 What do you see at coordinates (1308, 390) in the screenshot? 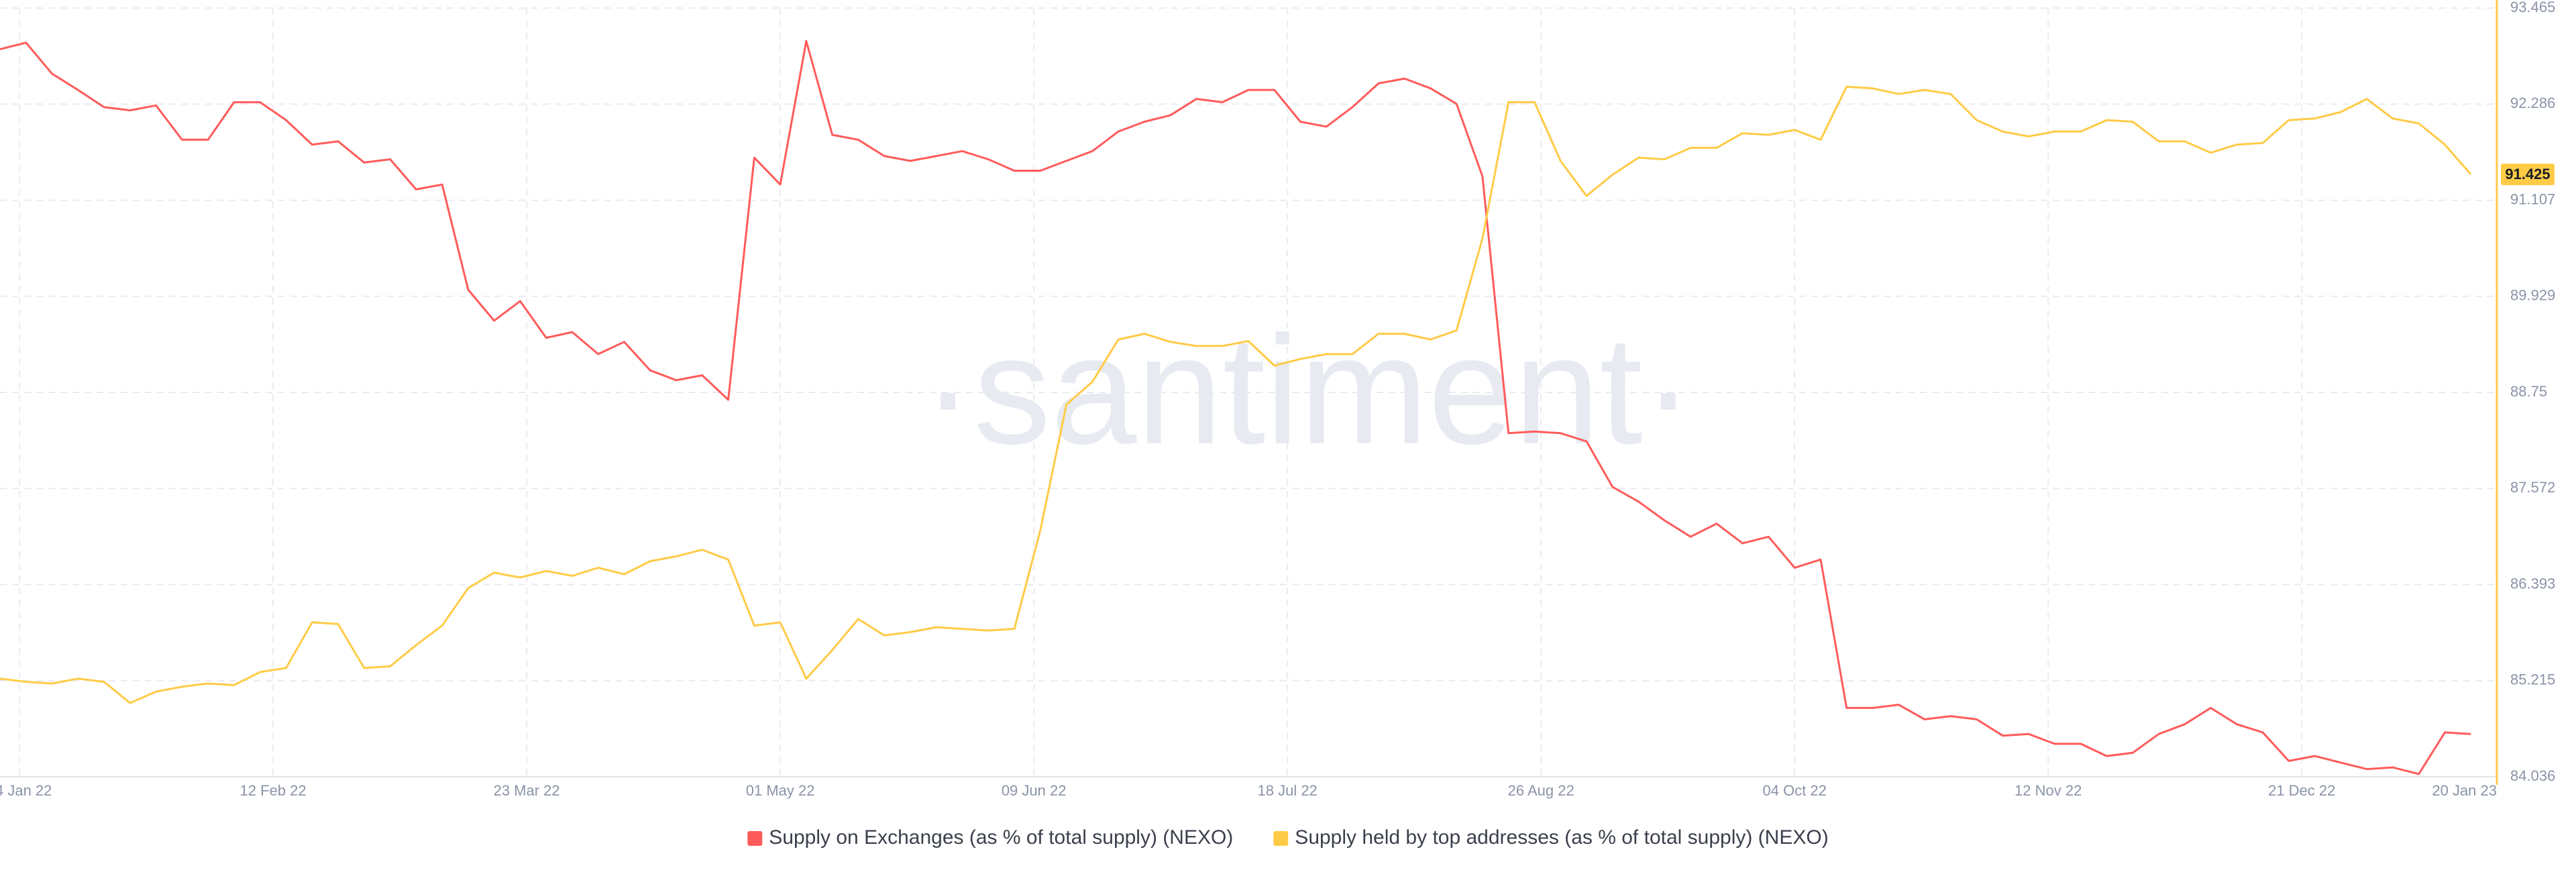
I see `watermark: ·santiment·` at bounding box center [1308, 390].